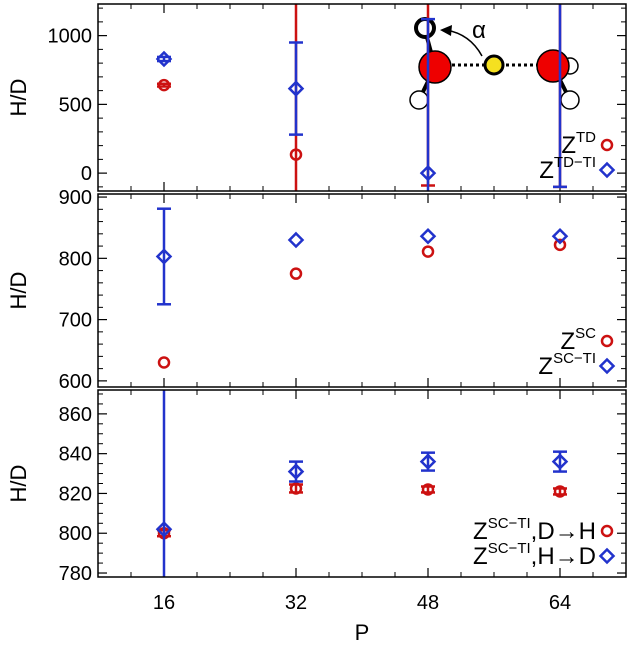 This screenshot has height=648, width=639. I want to click on transferring-atom, so click(494, 65).